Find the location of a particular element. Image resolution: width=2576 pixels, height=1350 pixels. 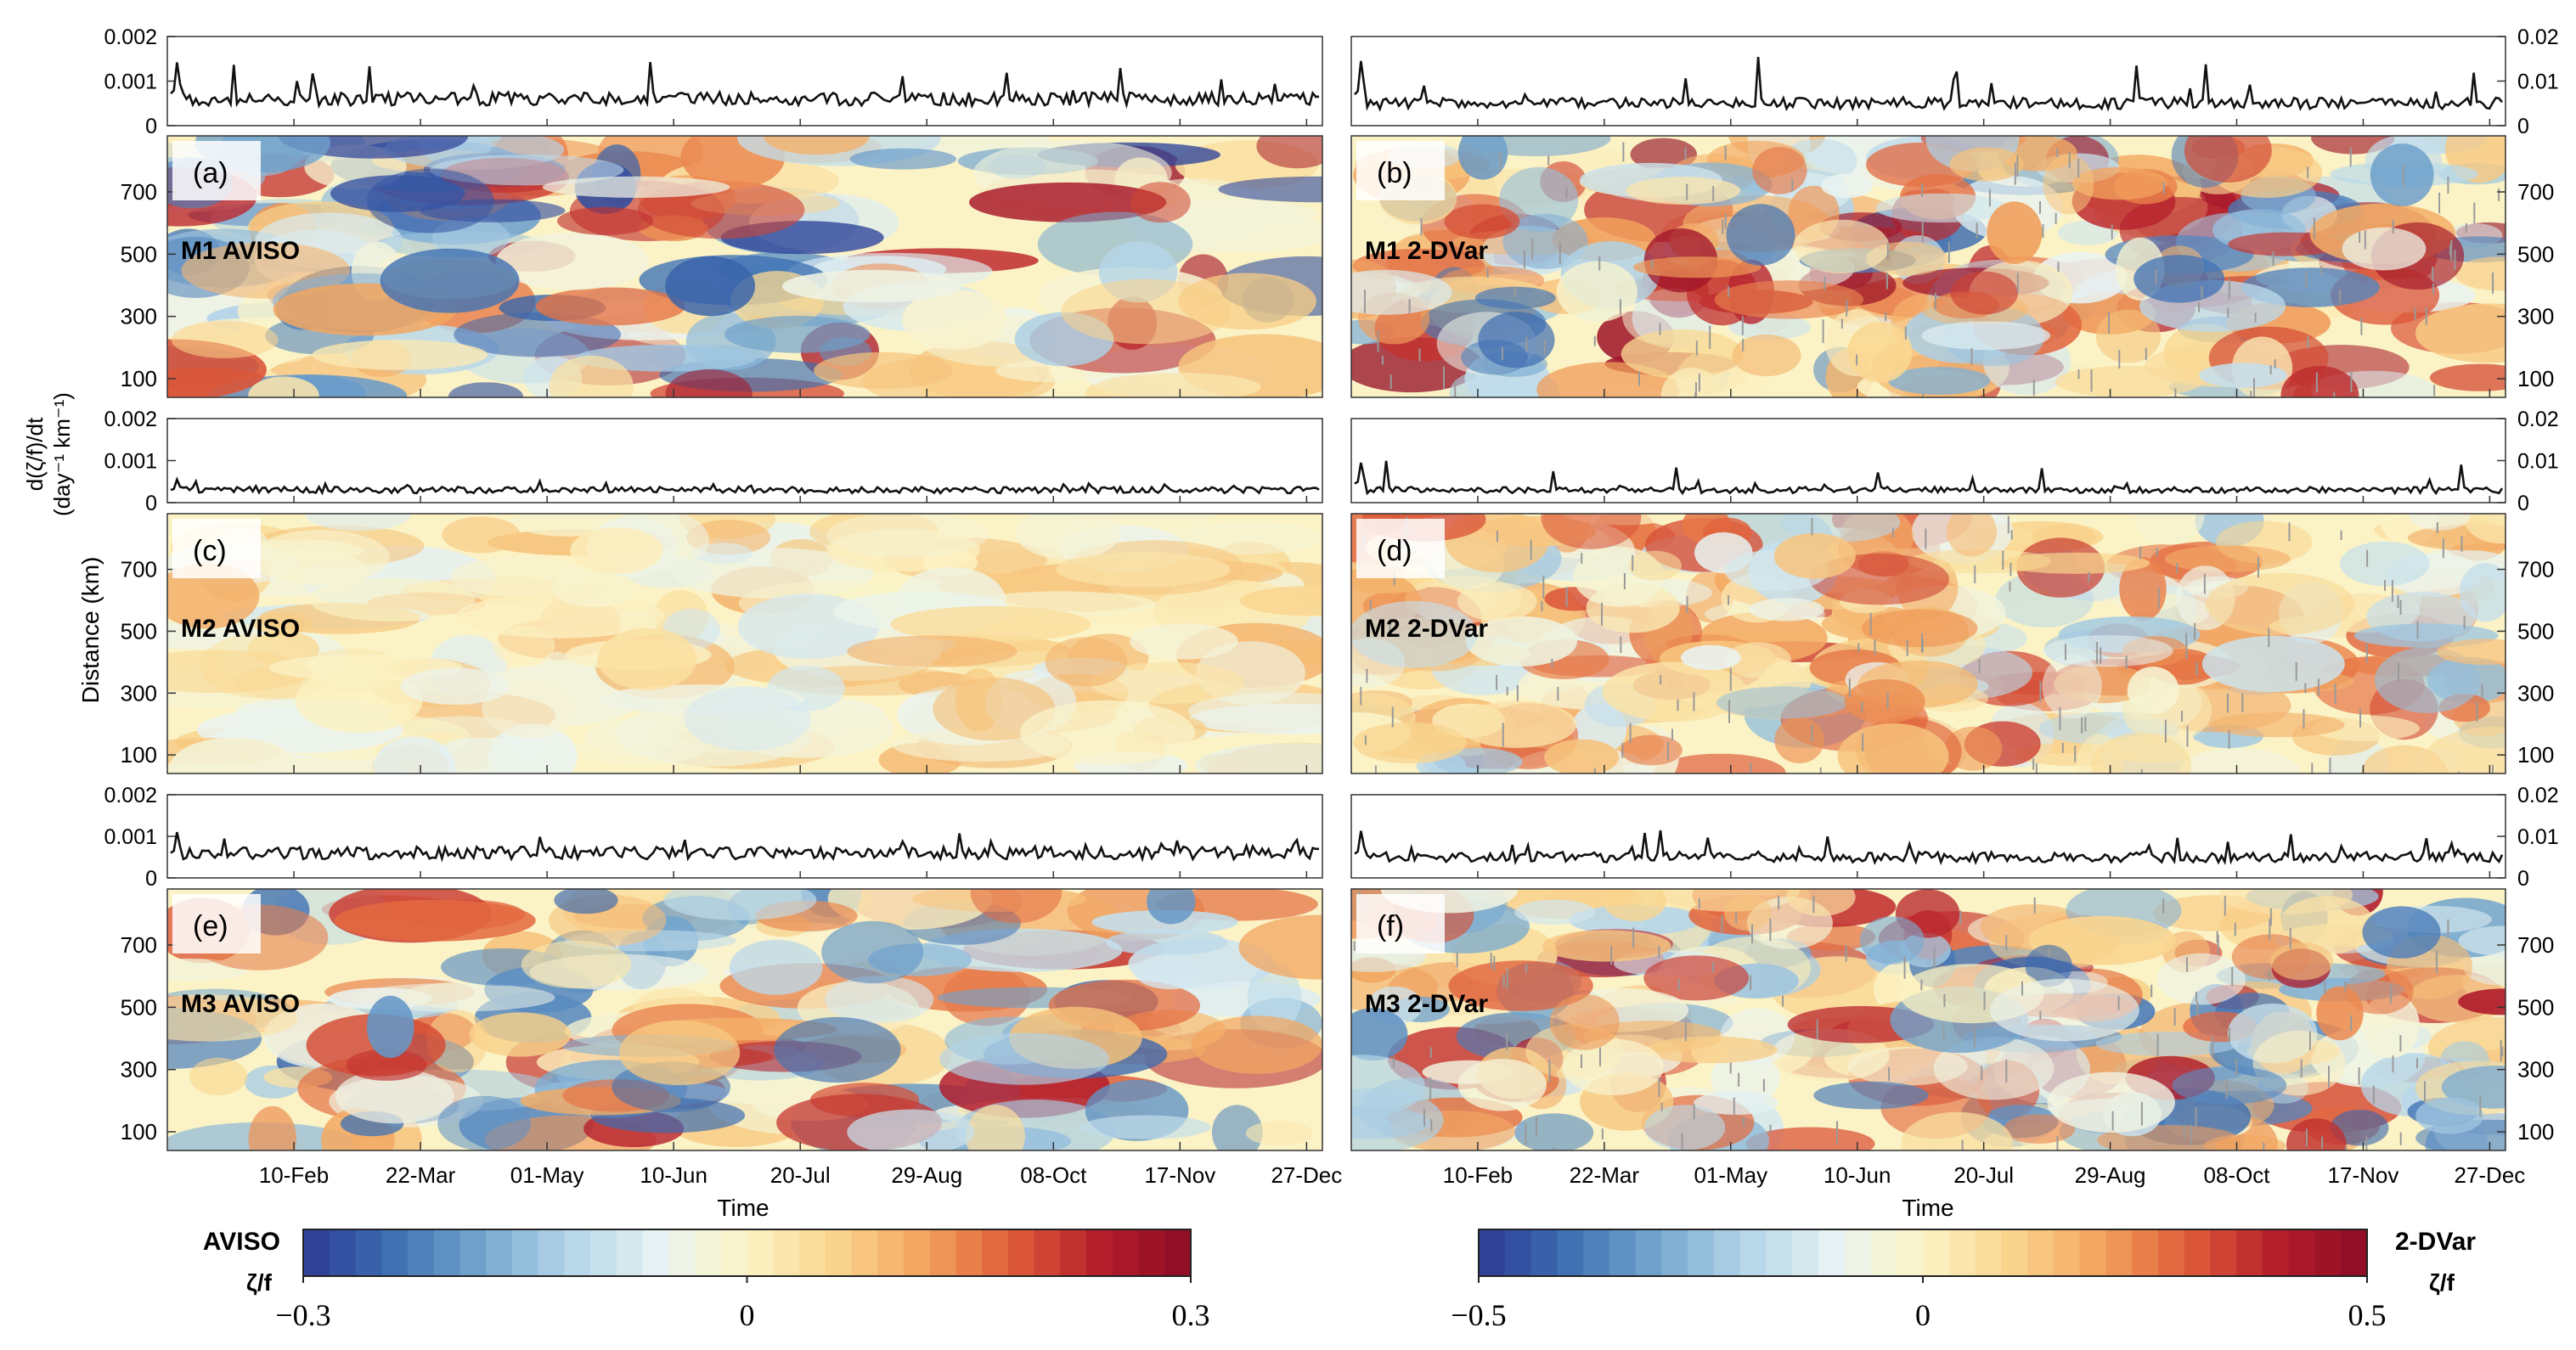

heatmap-frame is located at coordinates (1928, 643).